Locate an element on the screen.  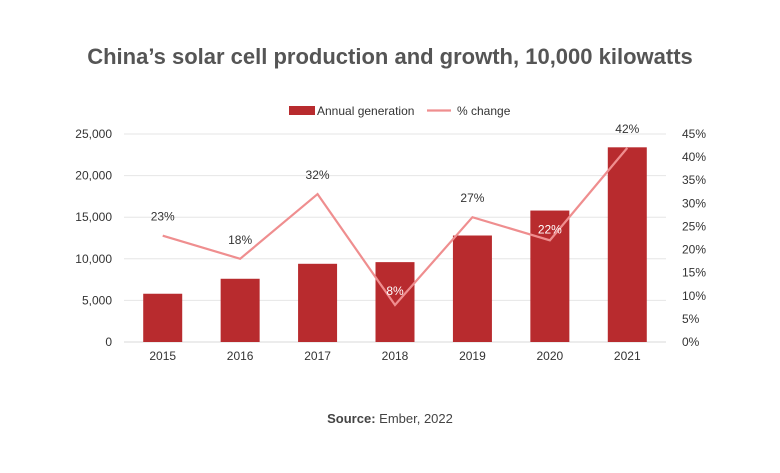
y-right-tick-label: 5% is located at coordinates (691, 319).